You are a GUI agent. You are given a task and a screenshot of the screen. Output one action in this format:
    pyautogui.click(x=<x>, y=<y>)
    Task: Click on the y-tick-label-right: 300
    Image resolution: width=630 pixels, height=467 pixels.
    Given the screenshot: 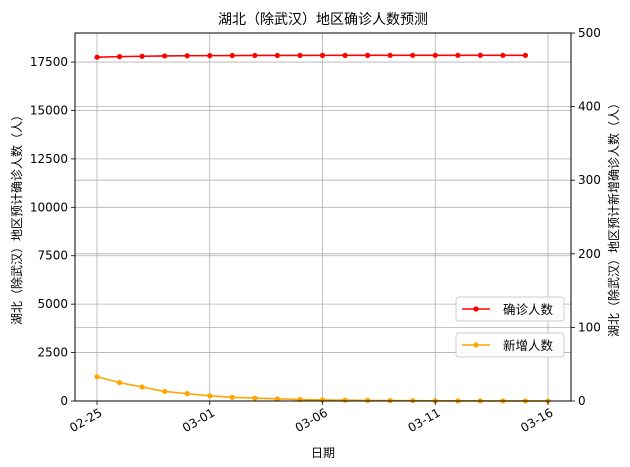 What is the action you would take?
    pyautogui.click(x=589, y=180)
    